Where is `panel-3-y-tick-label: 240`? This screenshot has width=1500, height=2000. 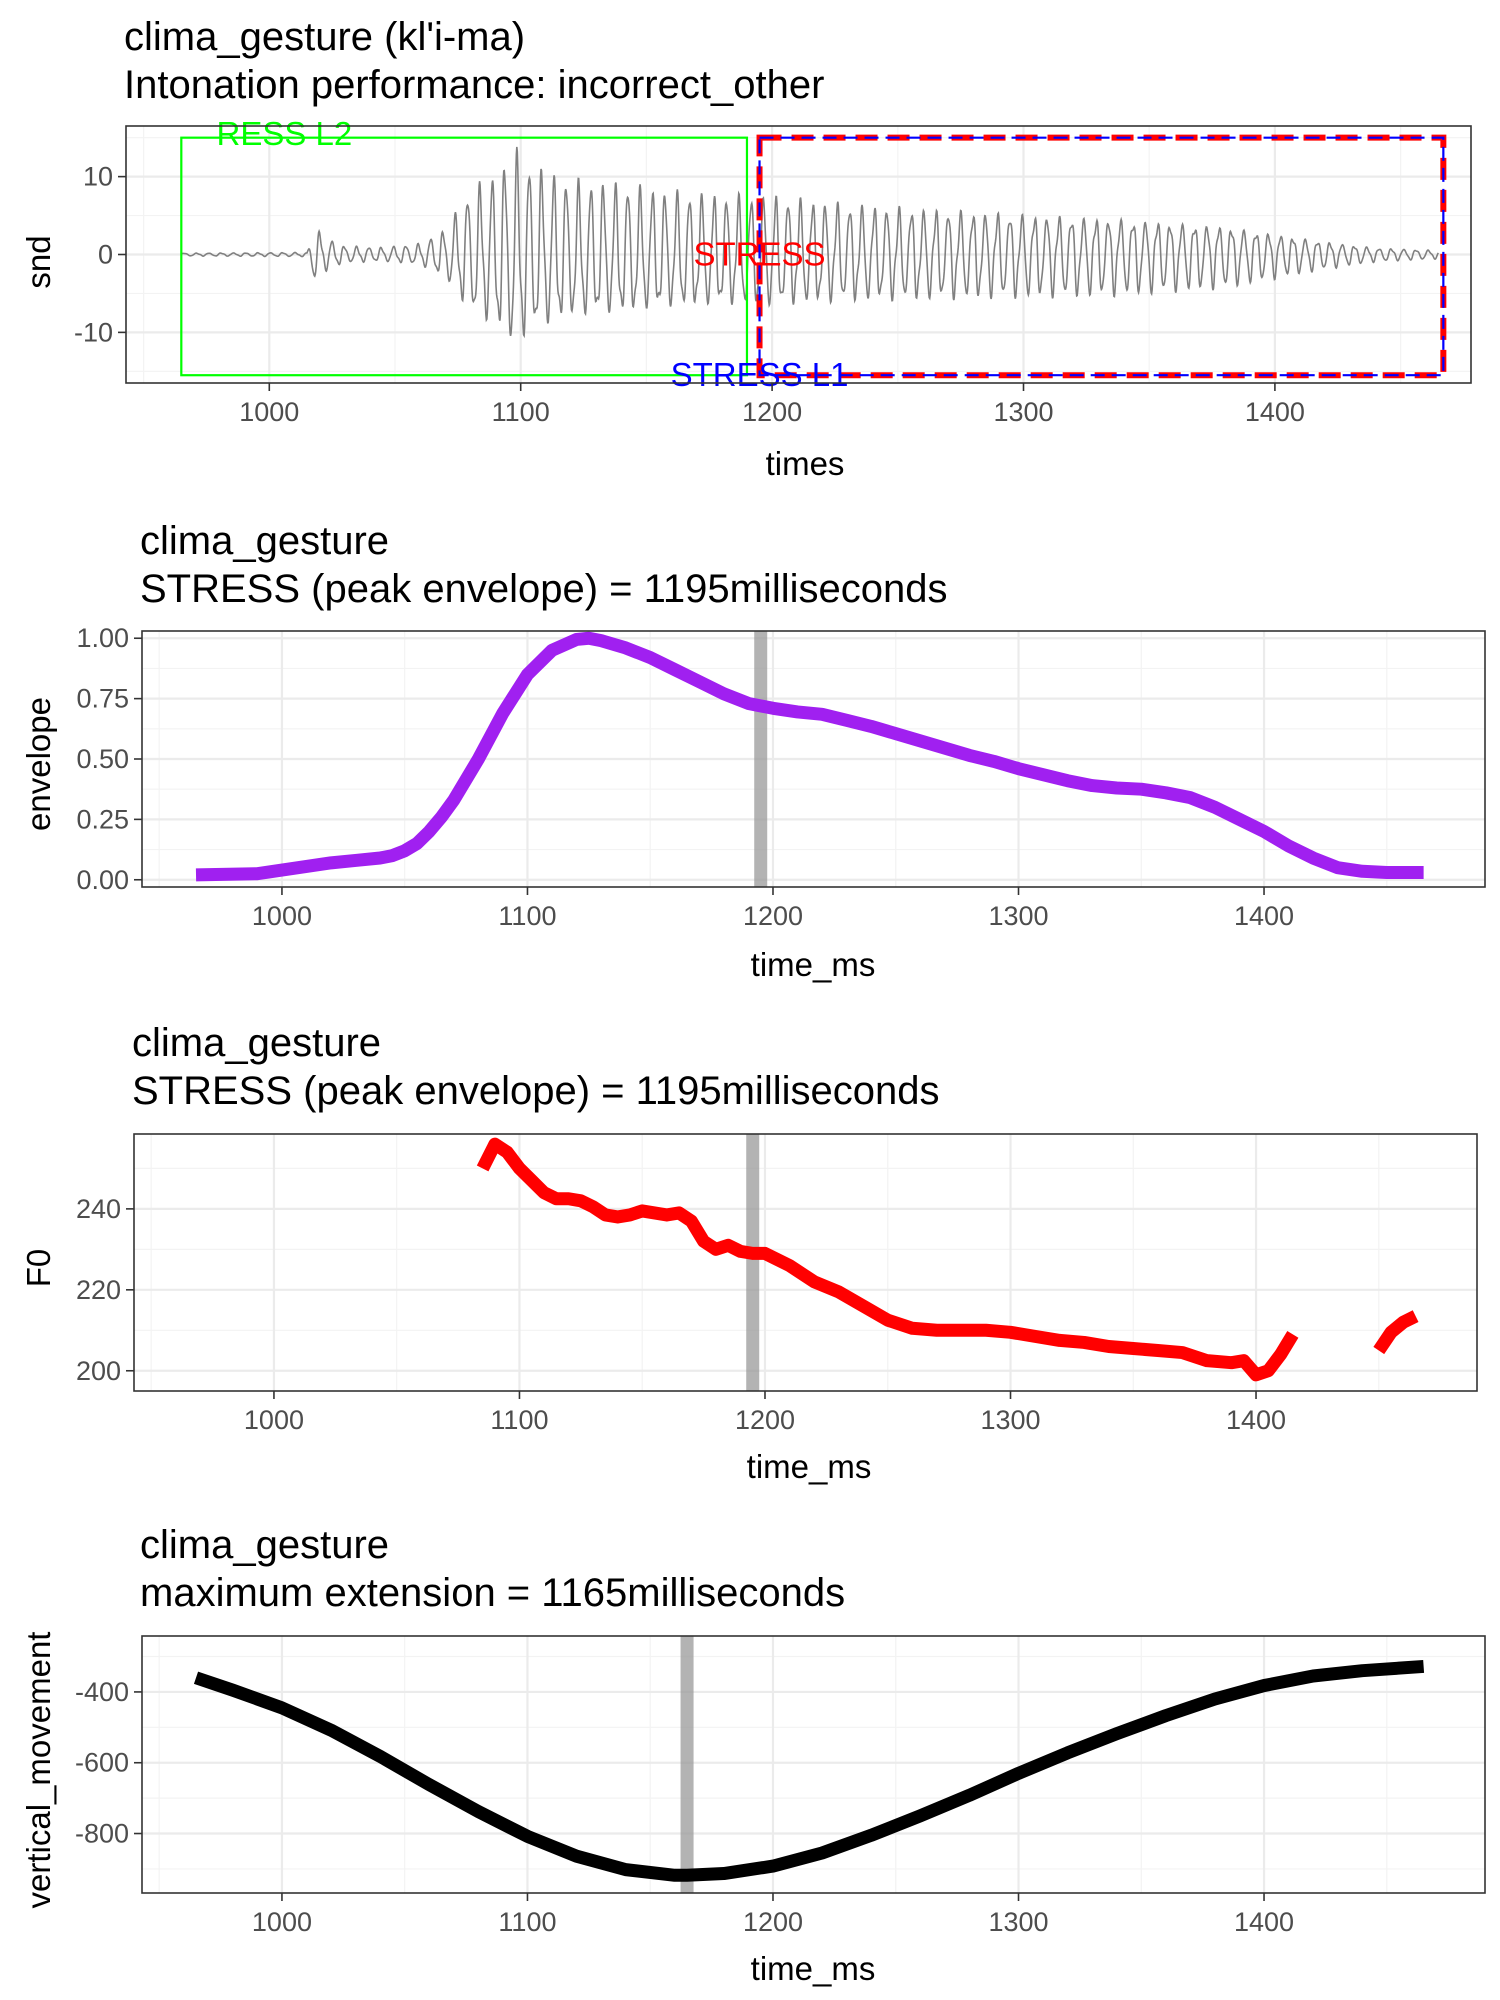 panel-3-y-tick-label: 240 is located at coordinates (98, 1209).